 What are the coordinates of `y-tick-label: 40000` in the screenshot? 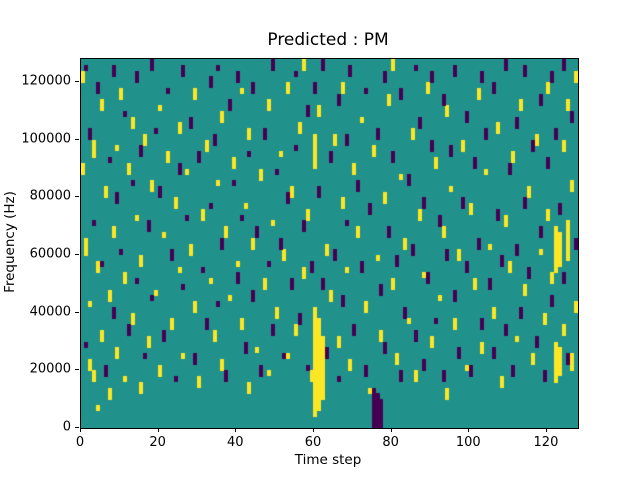 It's located at (50, 312).